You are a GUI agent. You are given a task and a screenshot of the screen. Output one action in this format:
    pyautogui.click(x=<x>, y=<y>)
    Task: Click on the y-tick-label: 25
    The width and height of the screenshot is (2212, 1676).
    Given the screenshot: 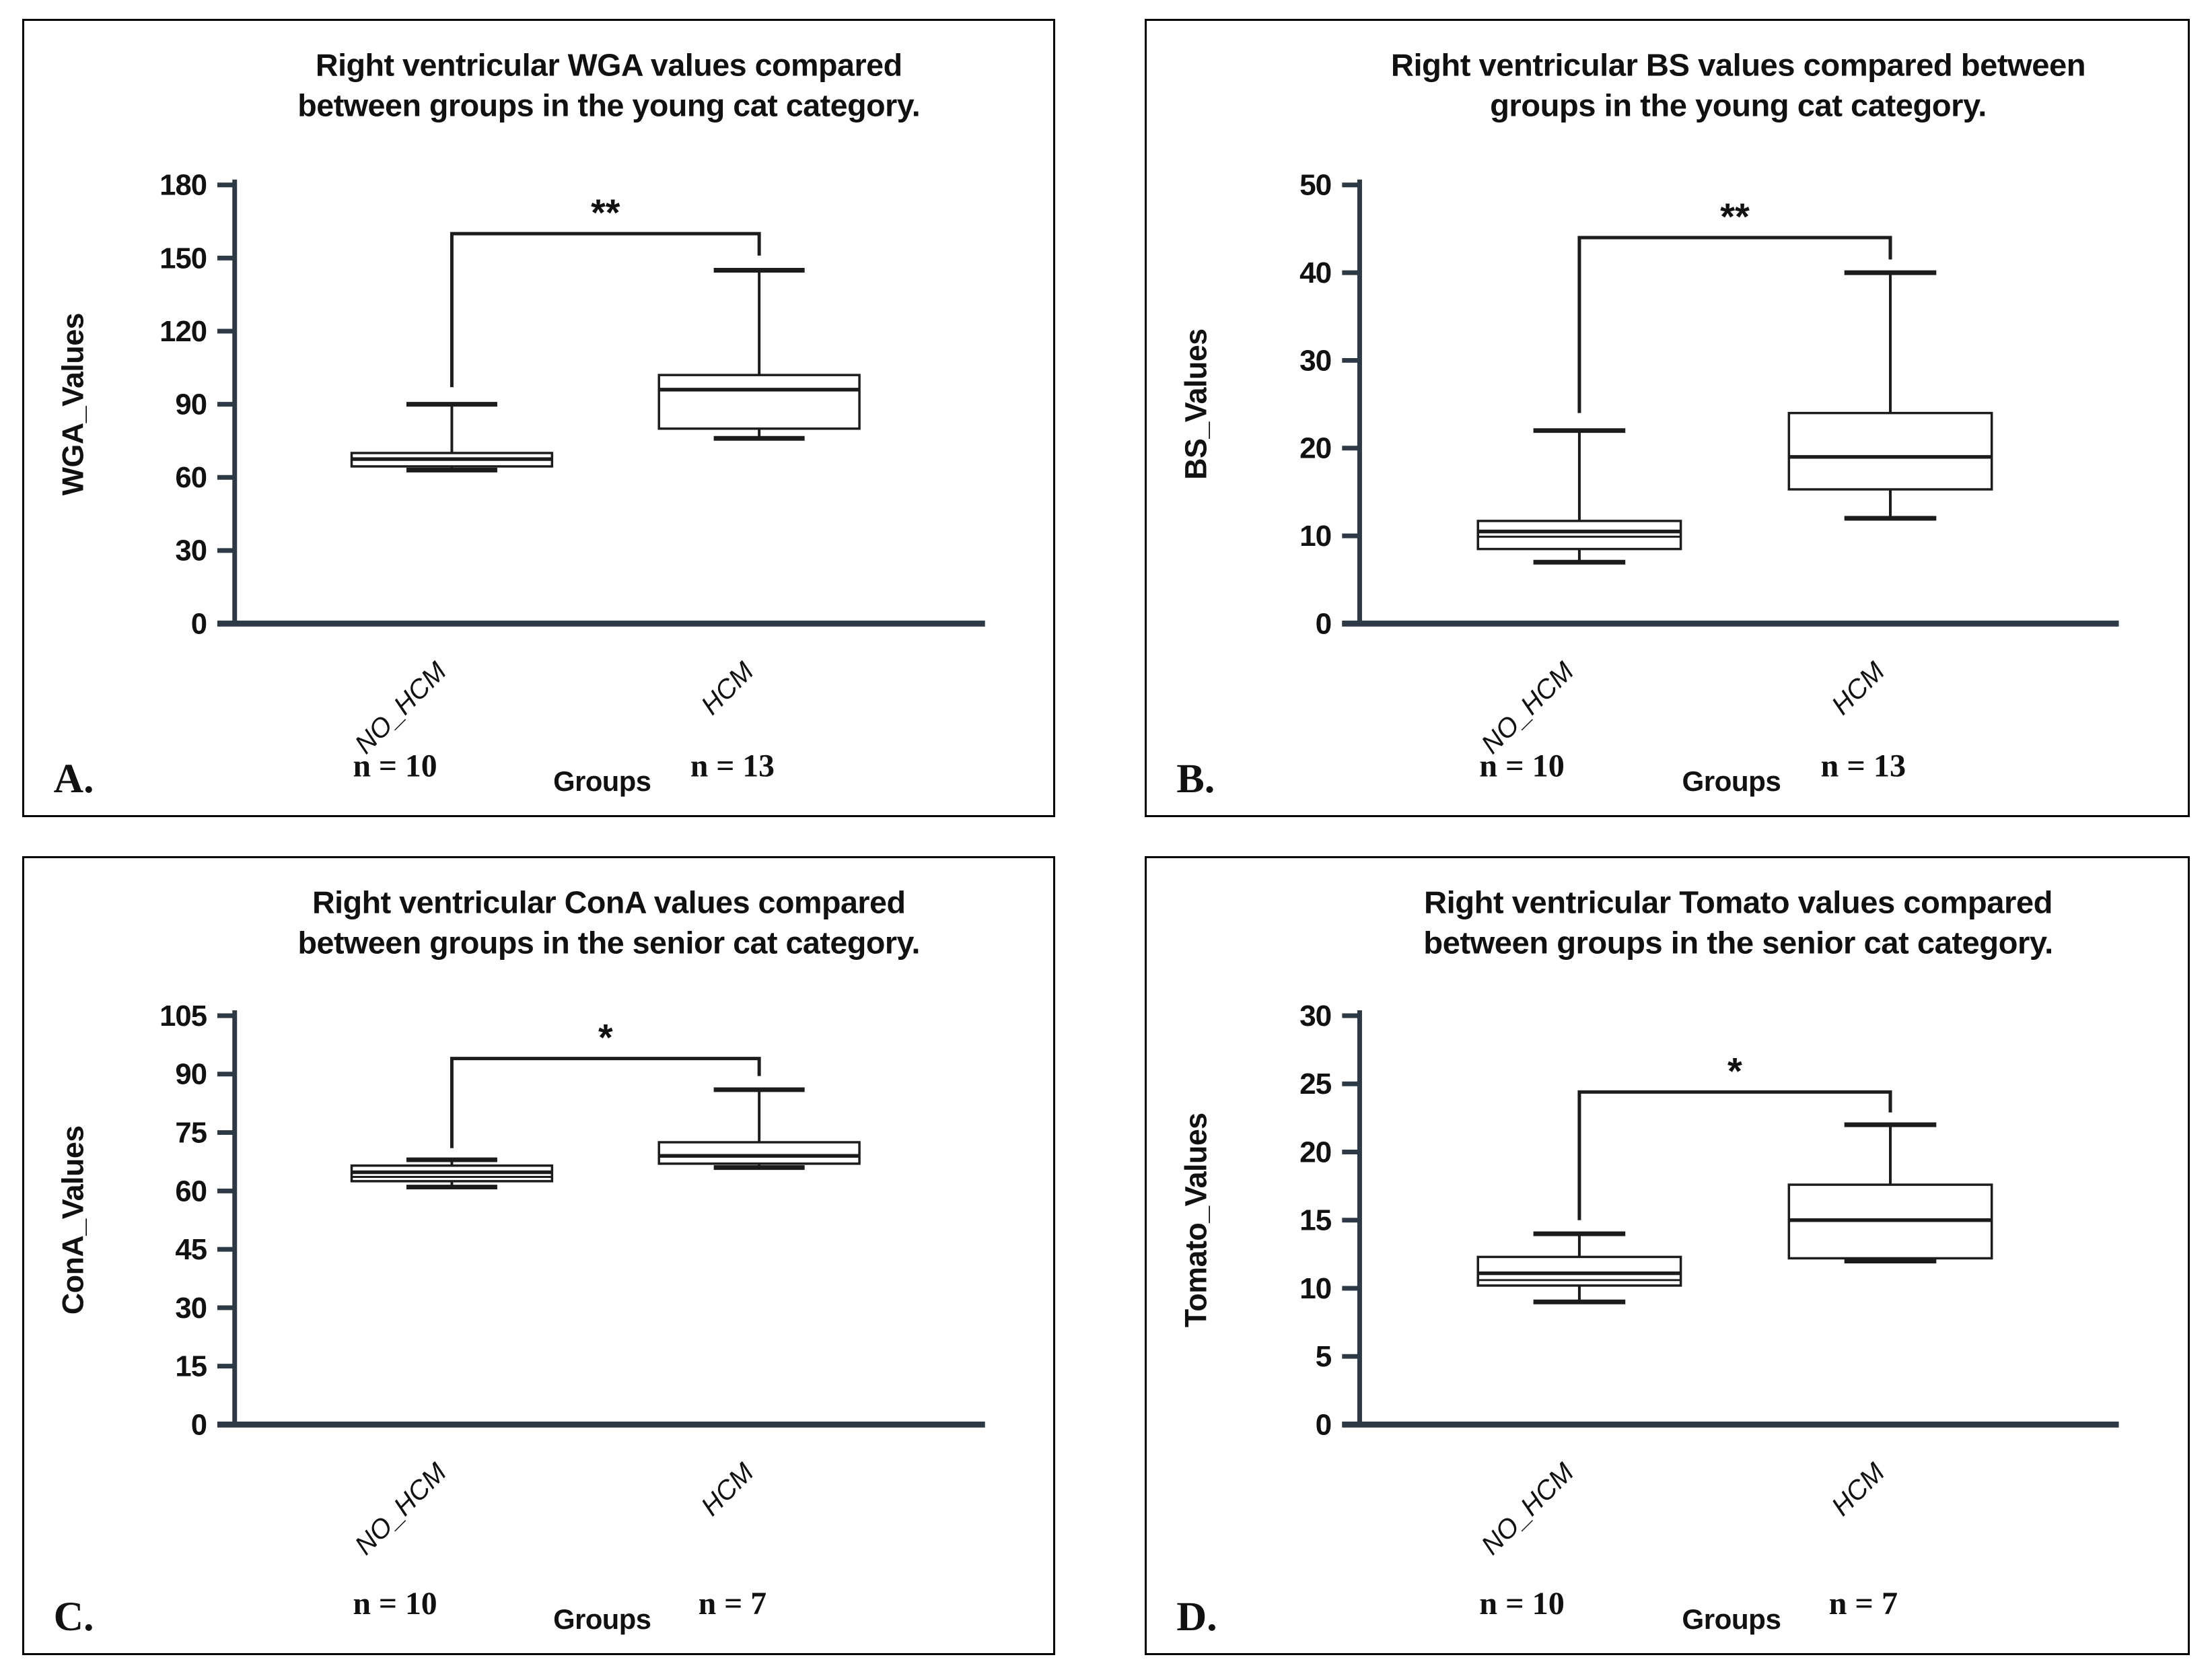 What is the action you would take?
    pyautogui.click(x=1315, y=1084)
    